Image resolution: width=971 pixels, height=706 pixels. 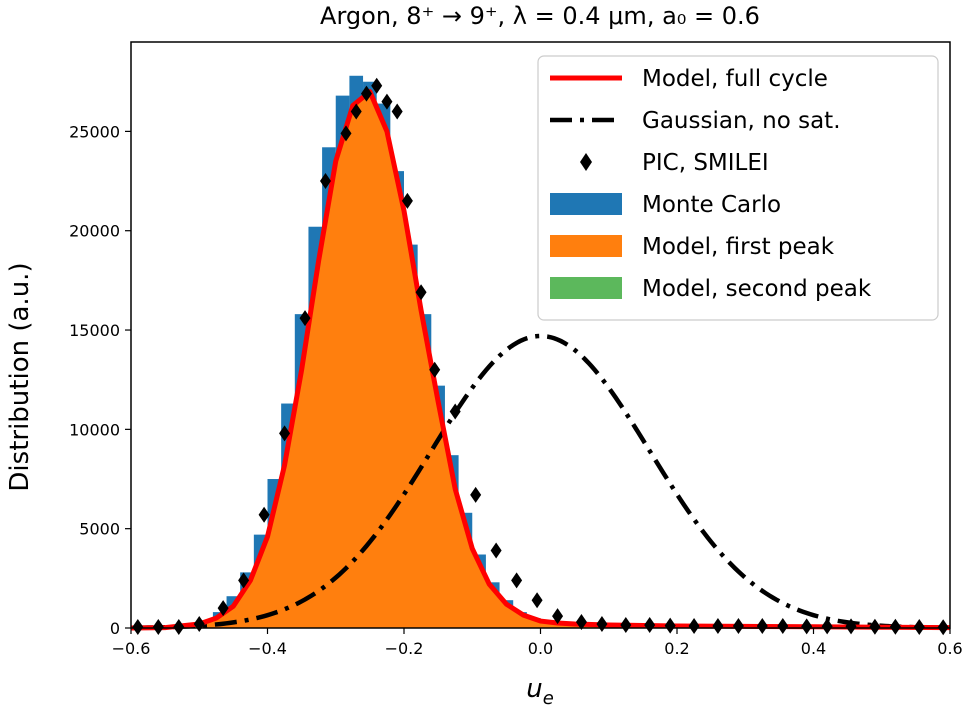 What do you see at coordinates (705, 163) in the screenshot?
I see `legend-label: PIC, SMILEI` at bounding box center [705, 163].